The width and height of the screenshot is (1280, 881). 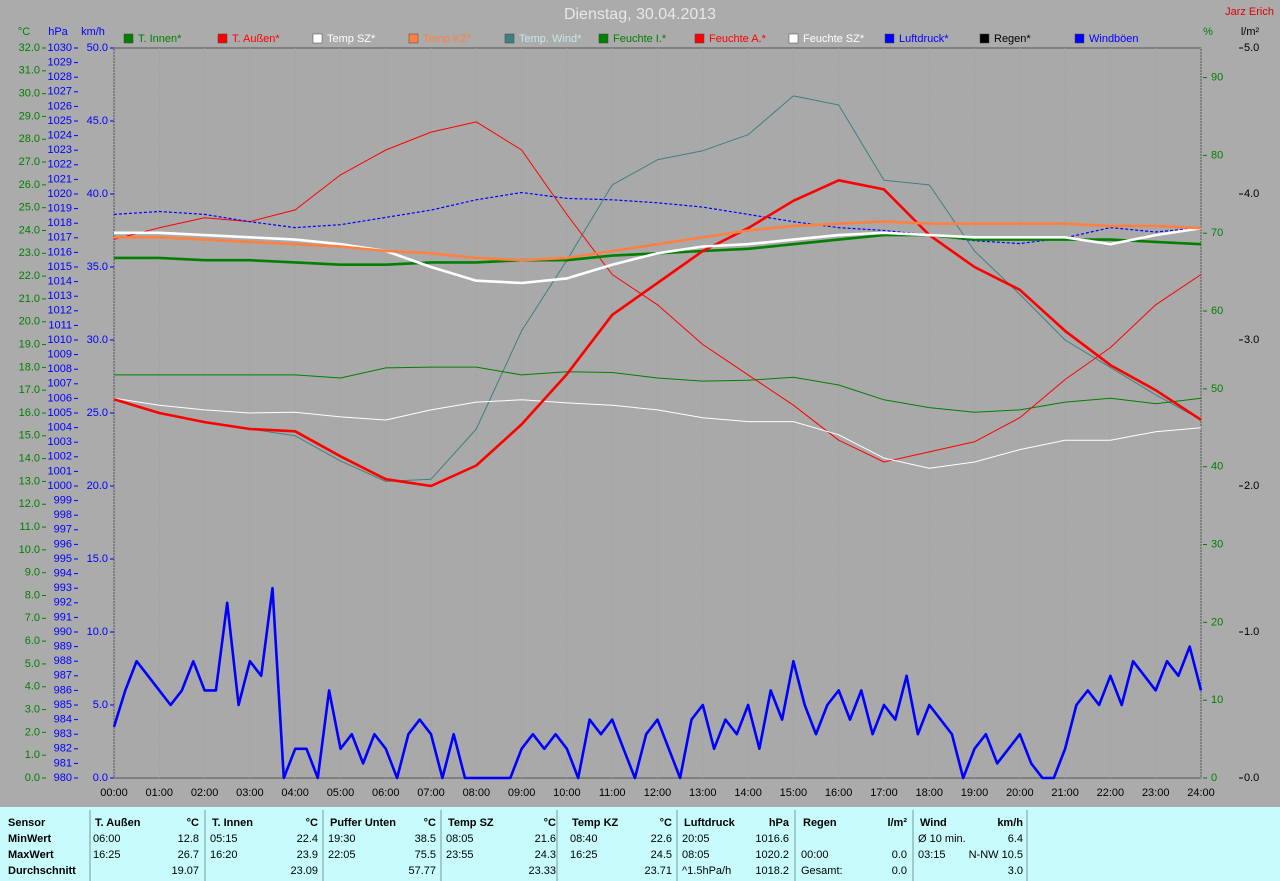 I want to click on y-tick-label: 45.0, so click(x=97, y=121).